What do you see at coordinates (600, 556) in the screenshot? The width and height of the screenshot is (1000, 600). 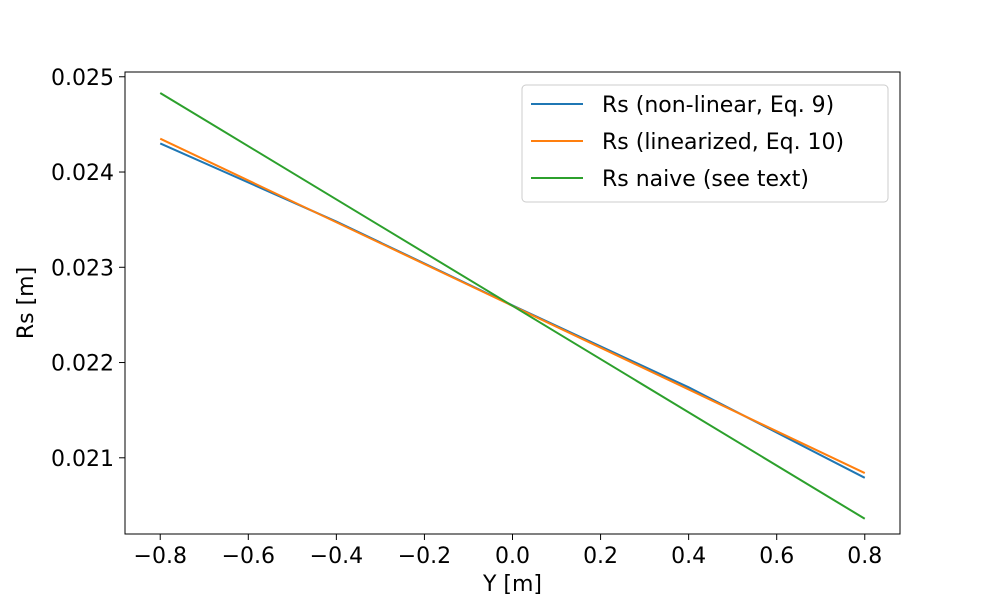 I see `x-tick-label: 0.2` at bounding box center [600, 556].